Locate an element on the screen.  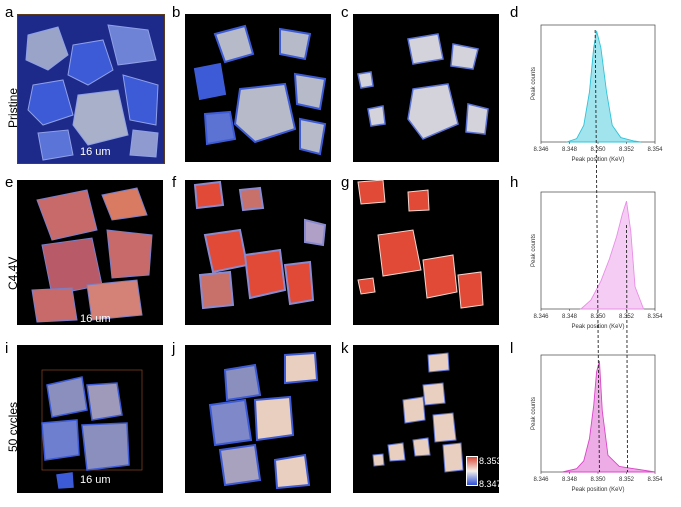
image-pristine-slice-c is located at coordinates (426, 88).